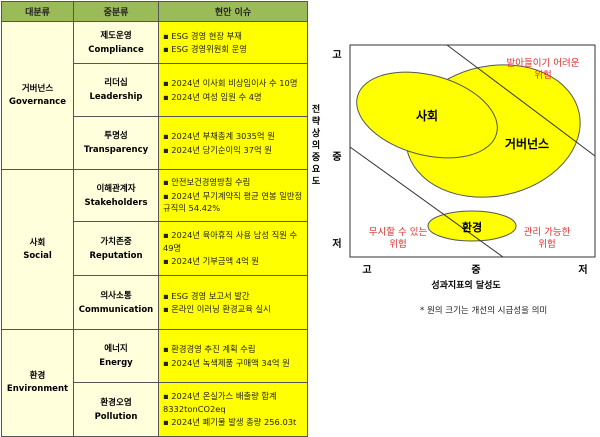  What do you see at coordinates (233, 42) in the screenshot?
I see `issues-cell: ▪ ESG 경영 현장 부재 ▪ ESG 경영위원회 운영` at bounding box center [233, 42].